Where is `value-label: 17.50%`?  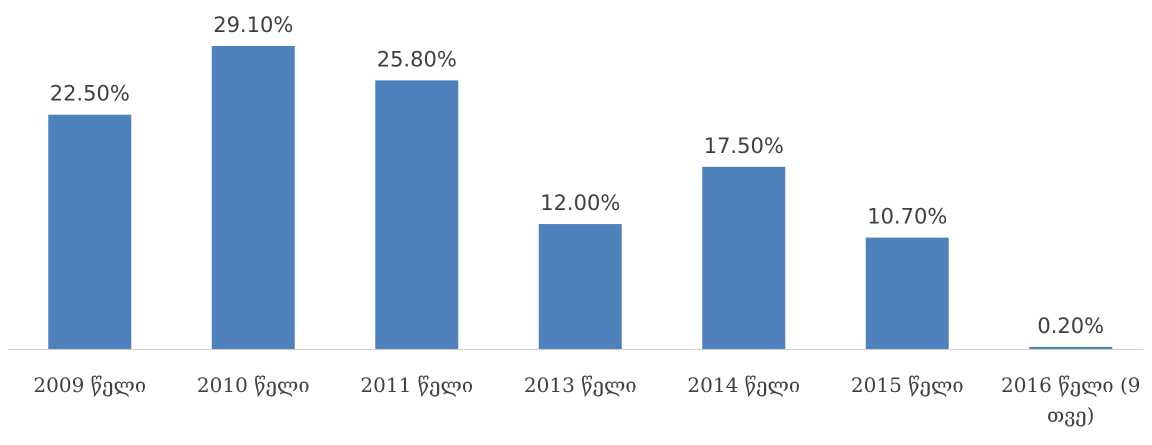
value-label: 17.50% is located at coordinates (744, 146).